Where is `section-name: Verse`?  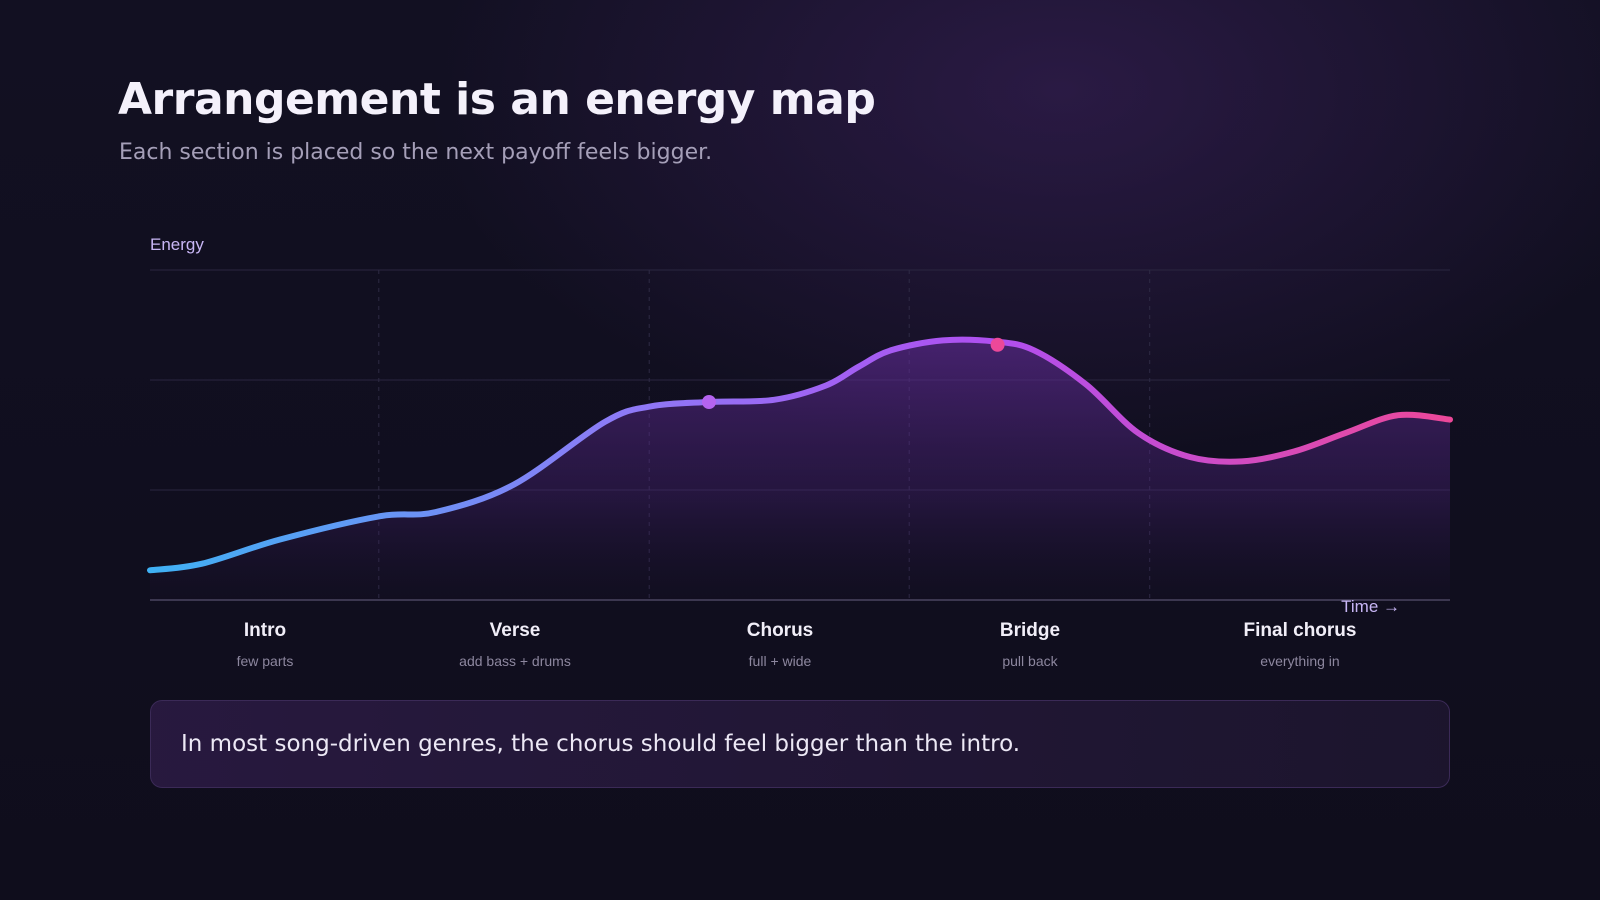
section-name: Verse is located at coordinates (515, 630).